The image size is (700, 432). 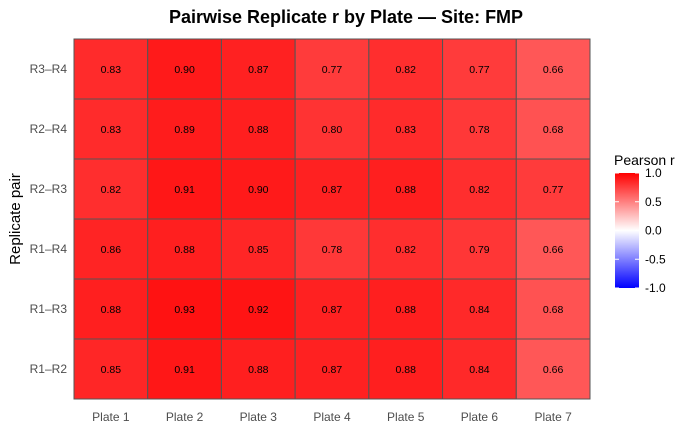 I want to click on x-tick-label: Plate 7, so click(x=553, y=417).